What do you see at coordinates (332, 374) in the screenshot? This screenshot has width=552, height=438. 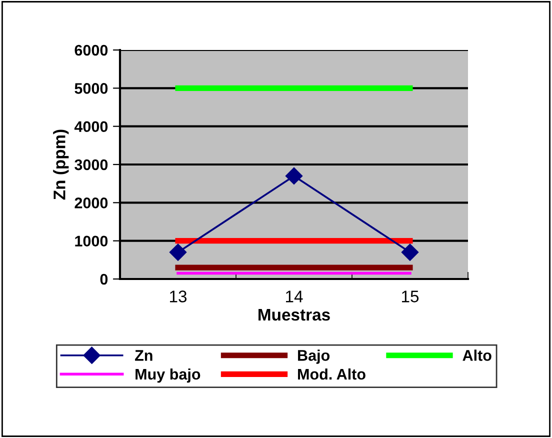 I see `legend-label: Mod. Alto` at bounding box center [332, 374].